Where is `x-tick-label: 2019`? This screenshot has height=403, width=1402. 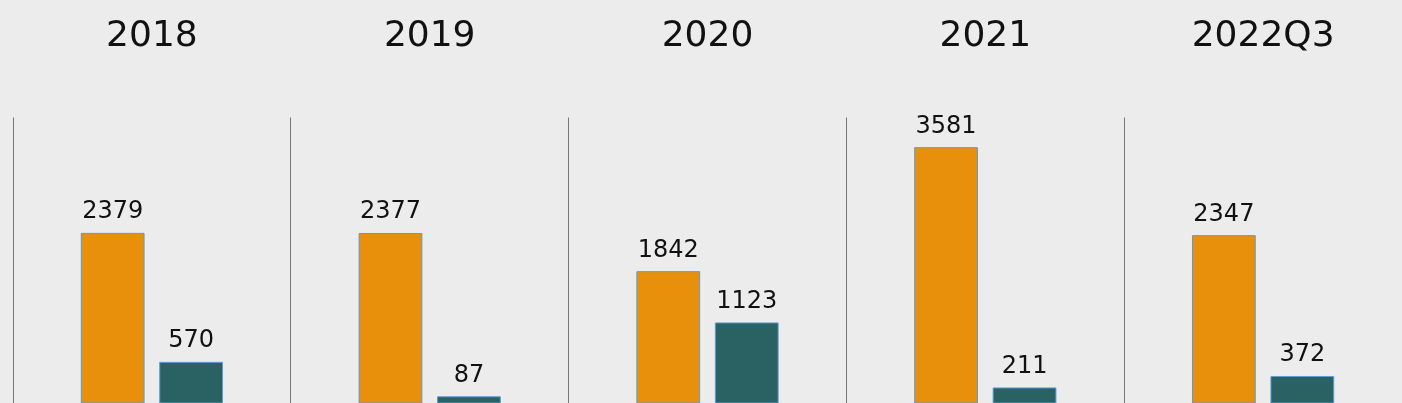
x-tick-label: 2019 is located at coordinates (429, 33).